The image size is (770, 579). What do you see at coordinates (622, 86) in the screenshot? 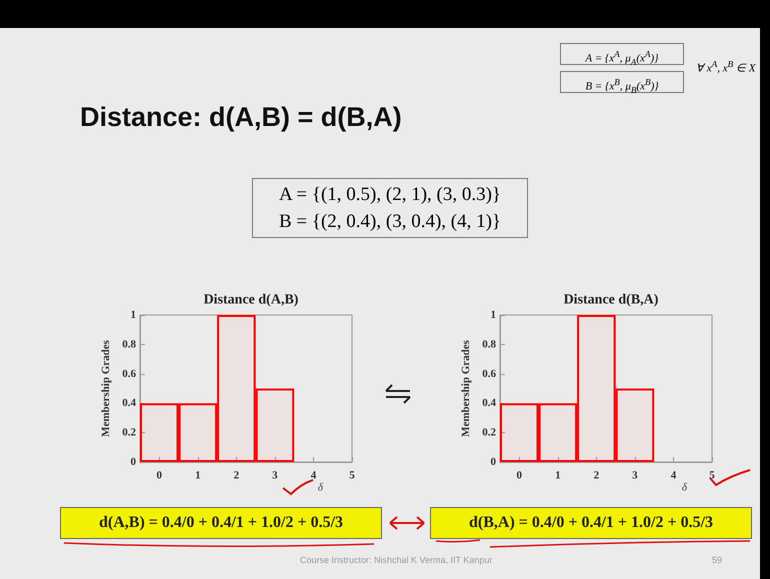
I see `text: B = {x$^{B}$, μ$_{B}$(x$^{B}$)}` at bounding box center [622, 86].